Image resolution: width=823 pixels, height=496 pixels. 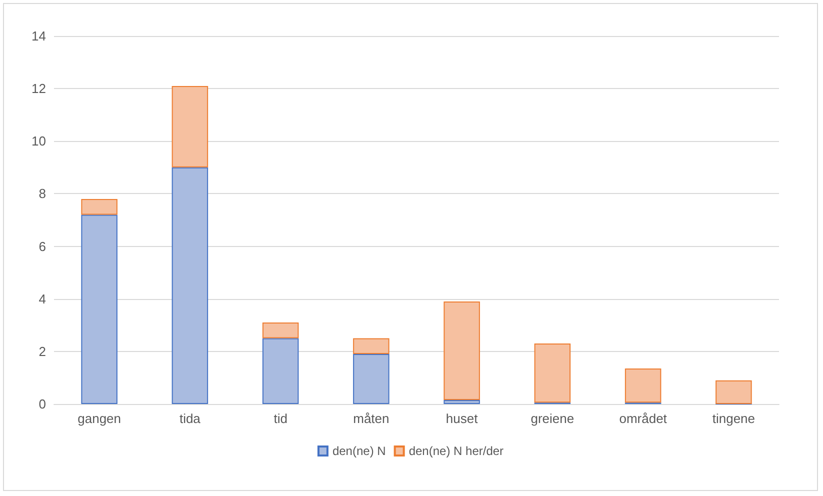 I want to click on y-tick-label: 12, so click(x=39, y=88).